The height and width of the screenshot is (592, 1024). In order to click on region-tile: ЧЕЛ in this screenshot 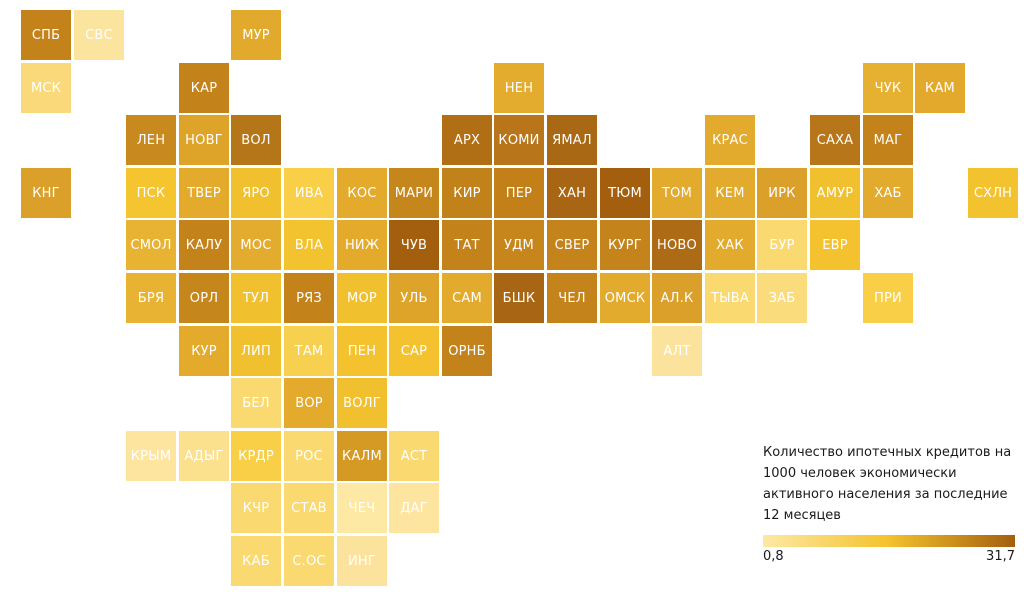, I will do `click(572, 298)`.